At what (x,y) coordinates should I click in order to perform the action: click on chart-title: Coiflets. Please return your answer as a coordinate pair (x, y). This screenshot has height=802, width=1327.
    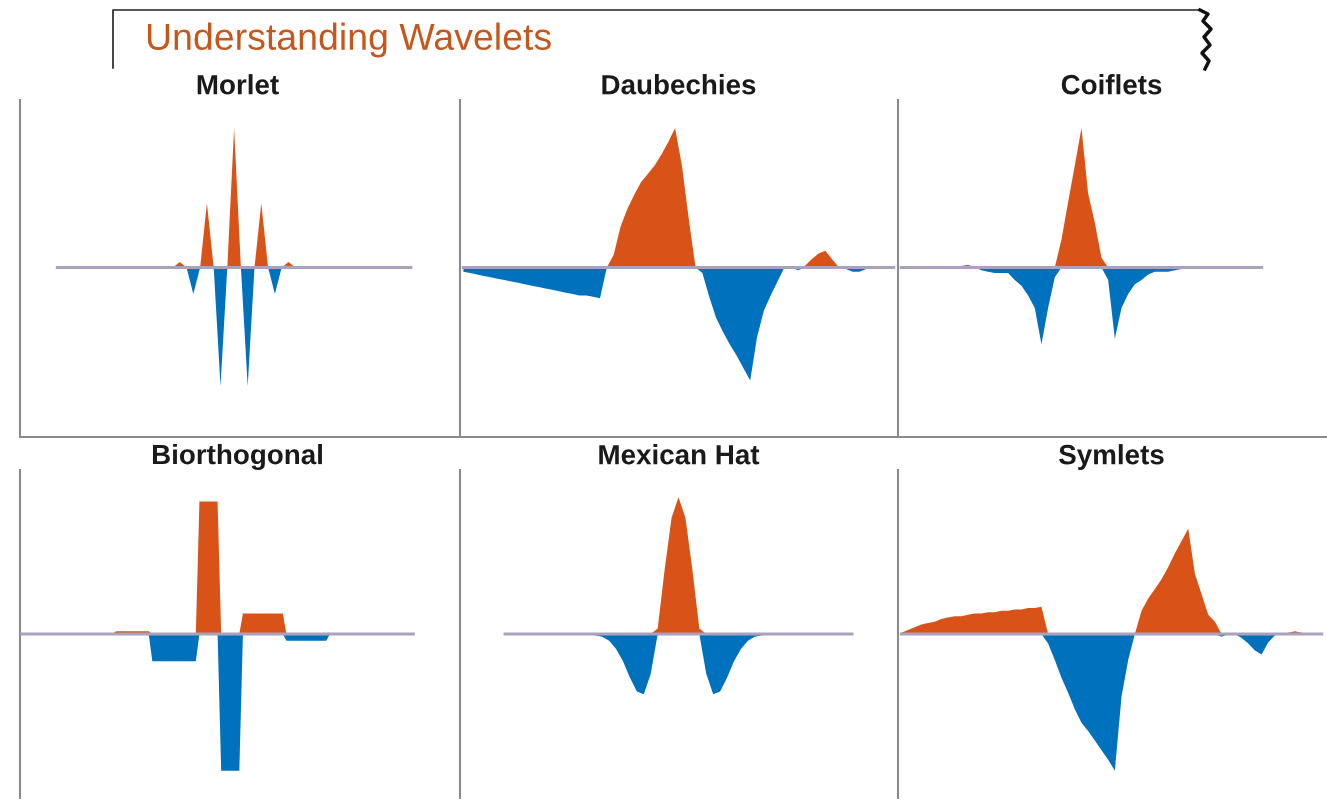
    Looking at the image, I should click on (1111, 84).